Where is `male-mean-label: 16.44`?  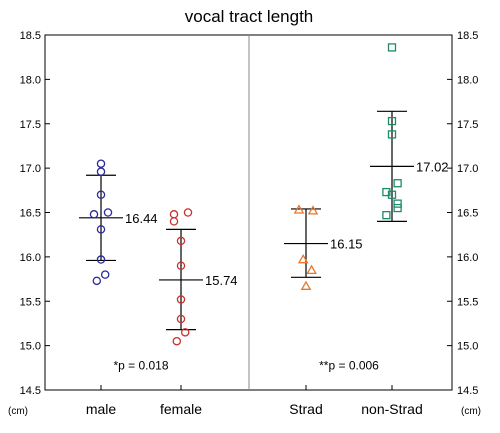 male-mean-label: 16.44 is located at coordinates (141, 218).